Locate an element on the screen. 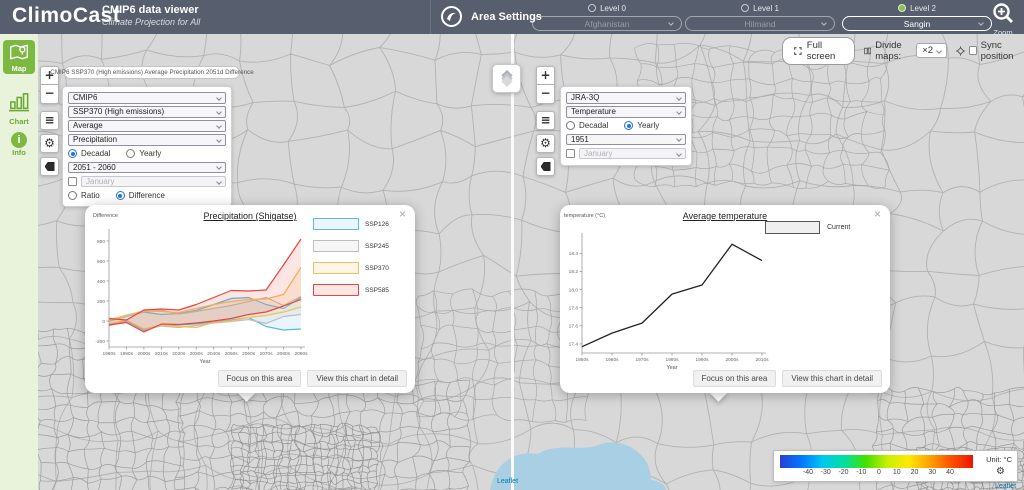  zoom-in-button-right: + is located at coordinates (545, 75).